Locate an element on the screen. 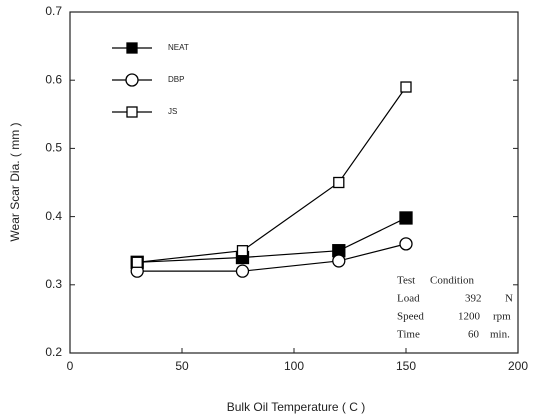 The height and width of the screenshot is (417, 543). annotation: Load is located at coordinates (408, 299).